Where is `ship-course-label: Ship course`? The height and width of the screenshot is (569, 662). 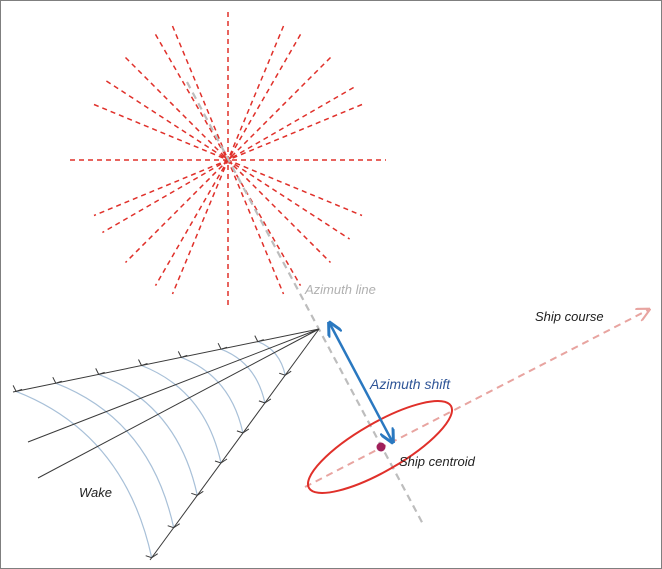 ship-course-label: Ship course is located at coordinates (569, 316).